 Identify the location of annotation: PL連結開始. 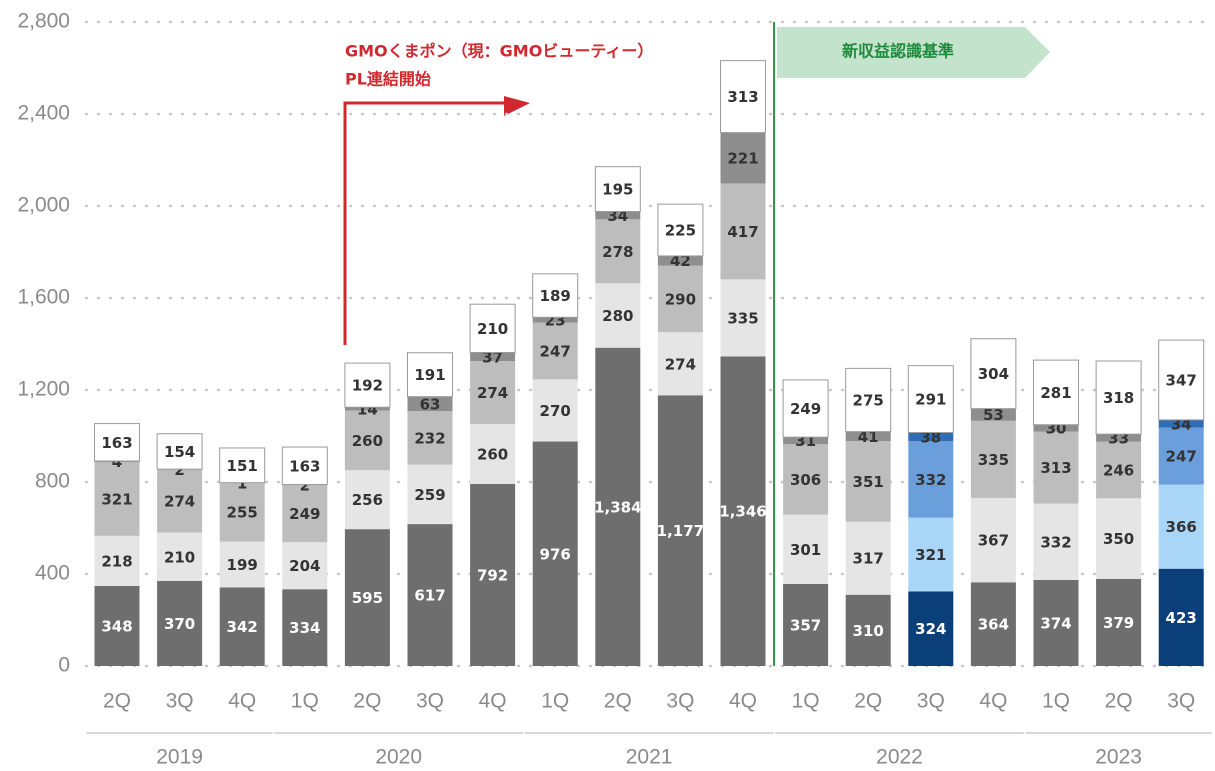
(388, 79).